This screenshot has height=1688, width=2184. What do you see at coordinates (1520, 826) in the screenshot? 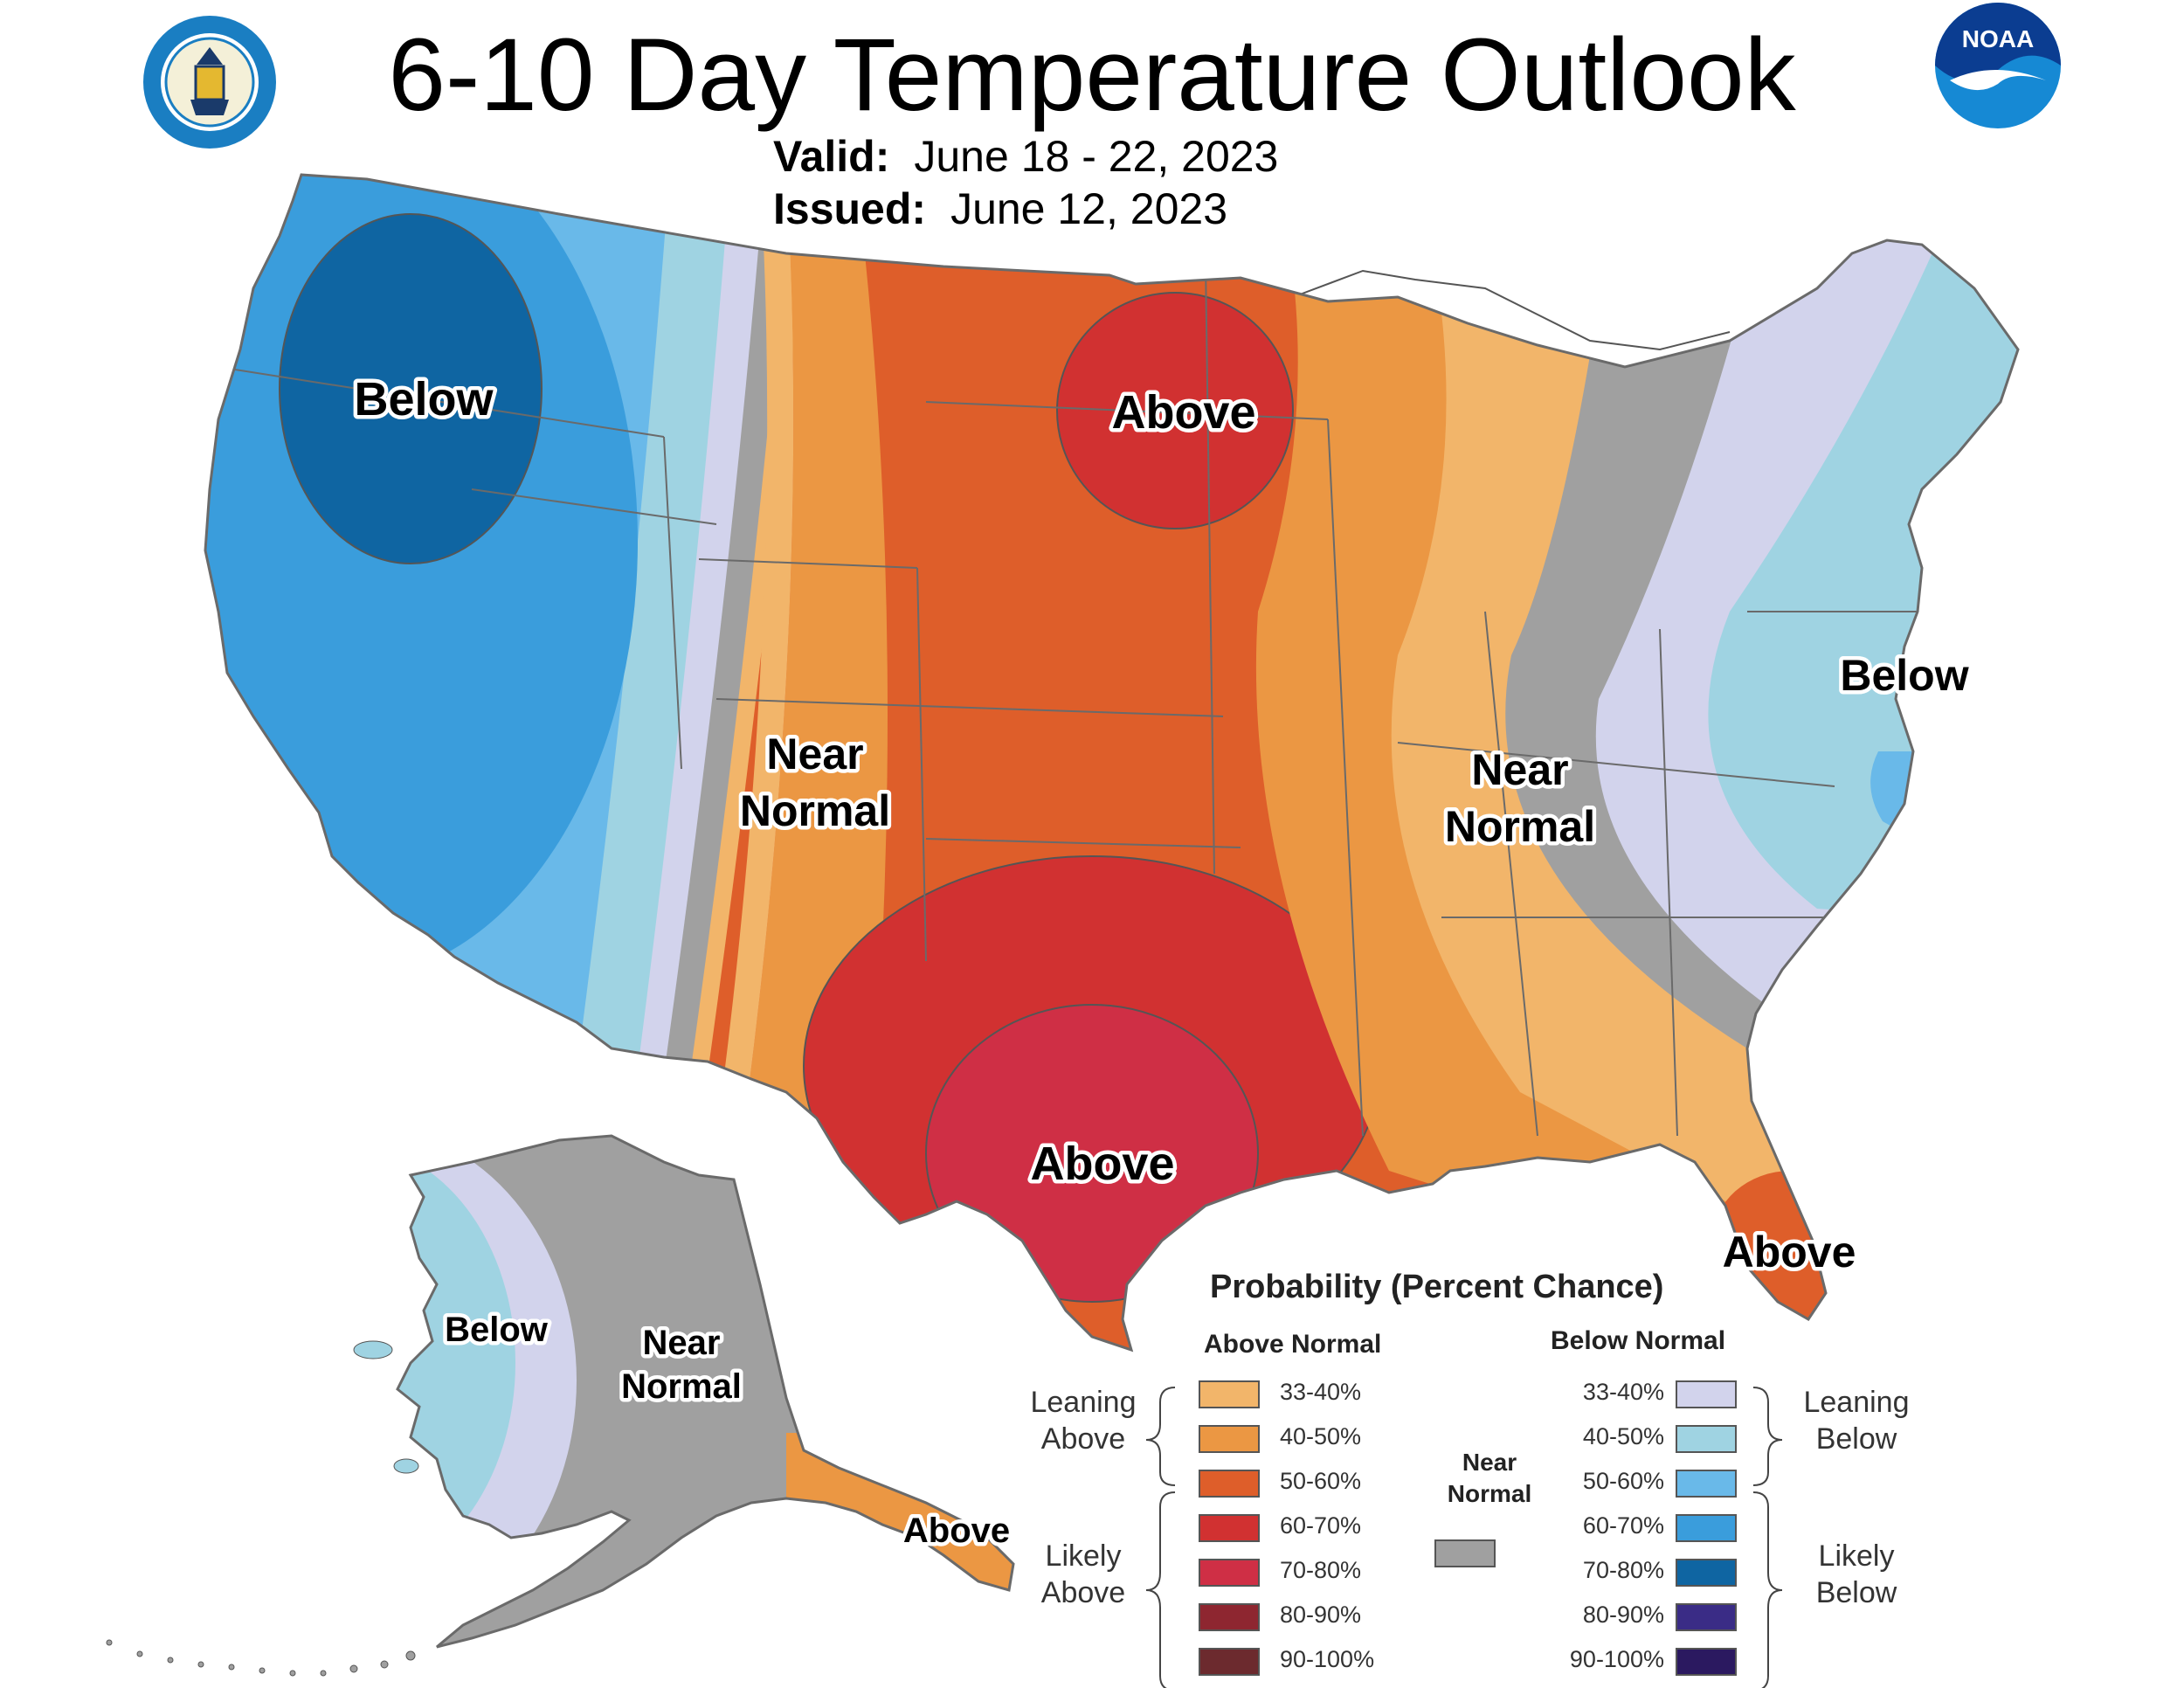
I see `label-east-near-2: Normal` at bounding box center [1520, 826].